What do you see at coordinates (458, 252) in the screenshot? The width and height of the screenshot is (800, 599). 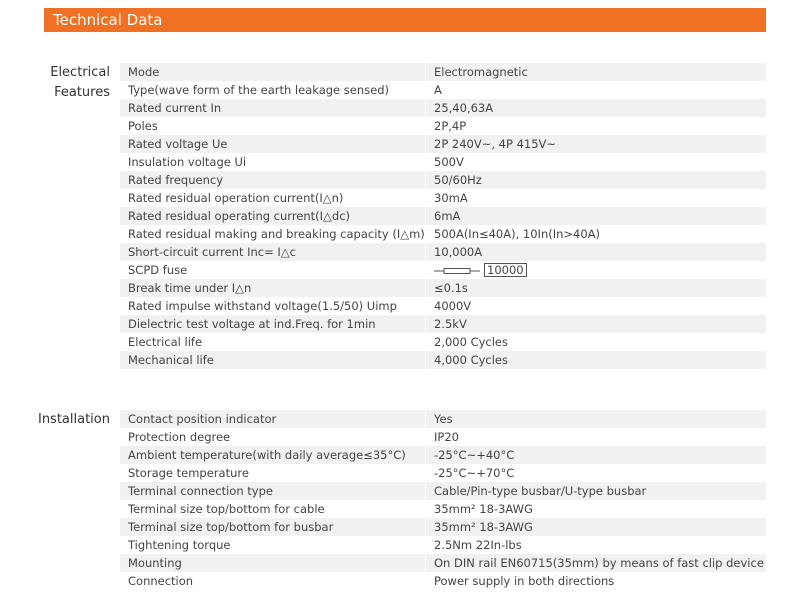 I see `spec-value: 10,000A` at bounding box center [458, 252].